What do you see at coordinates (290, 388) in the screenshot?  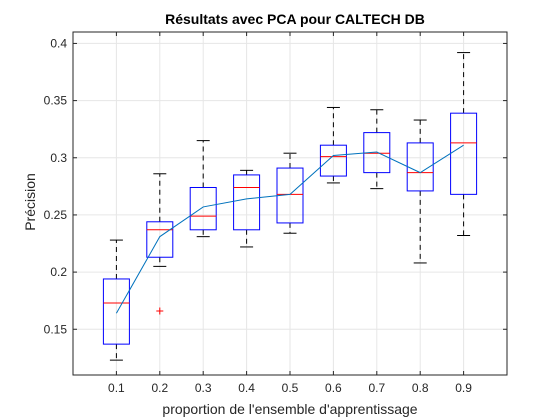 I see `x-tick-label: 0.5` at bounding box center [290, 388].